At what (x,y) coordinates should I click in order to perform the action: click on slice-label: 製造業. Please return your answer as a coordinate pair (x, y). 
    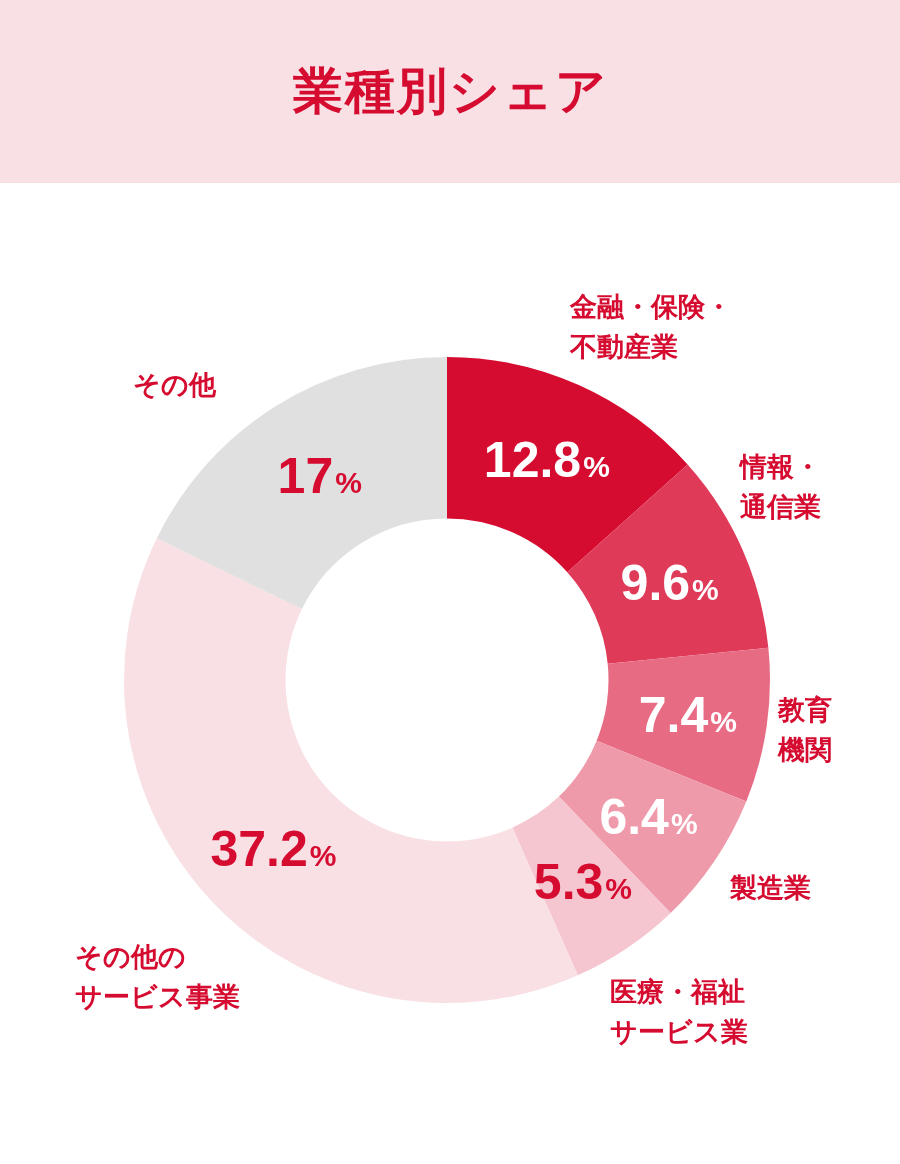
    Looking at the image, I should click on (770, 888).